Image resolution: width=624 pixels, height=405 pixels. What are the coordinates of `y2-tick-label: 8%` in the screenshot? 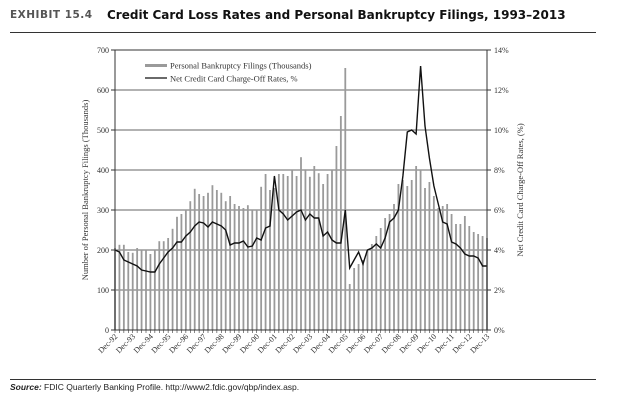 It's located at (499, 170).